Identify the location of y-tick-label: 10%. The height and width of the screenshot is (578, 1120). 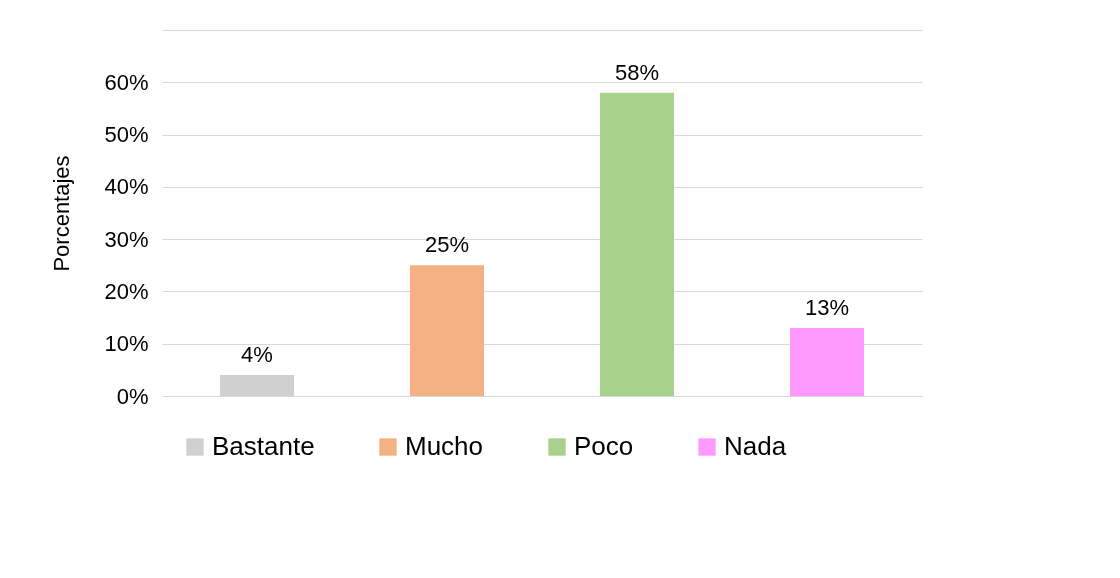
(126, 344).